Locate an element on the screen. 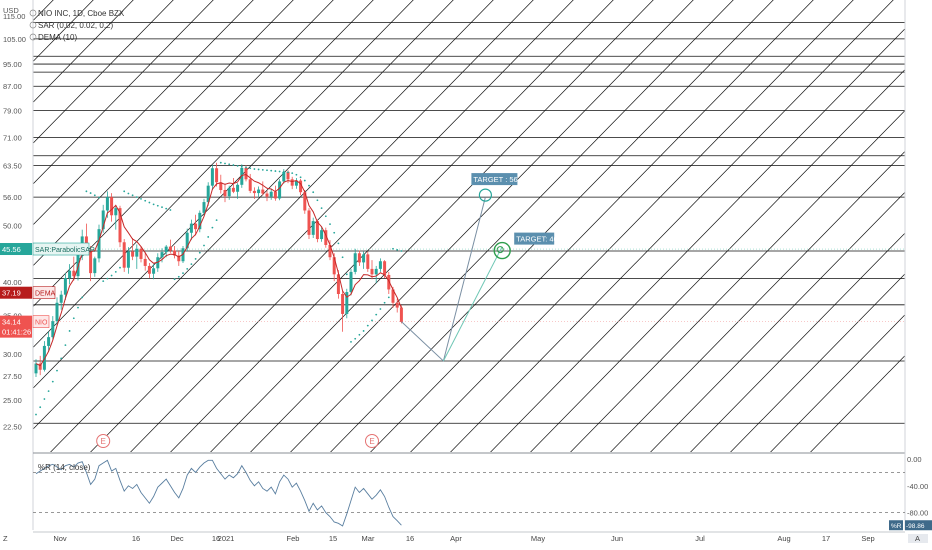  indicator-plot is located at coordinates (469, 493).